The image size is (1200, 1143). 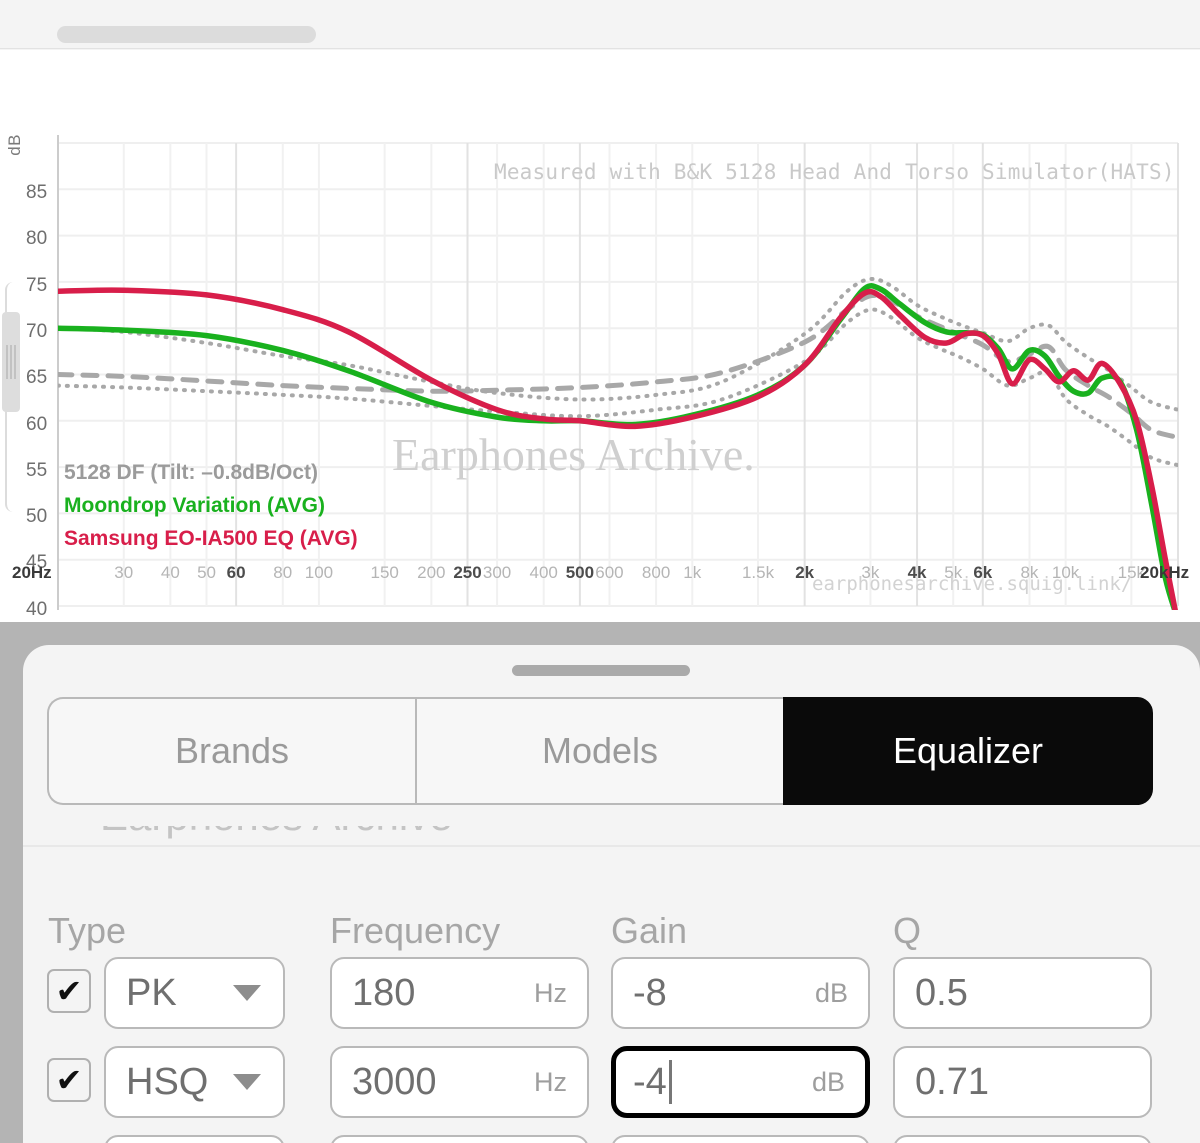 What do you see at coordinates (1022, 993) in the screenshot?
I see `band-q-input: 0.5` at bounding box center [1022, 993].